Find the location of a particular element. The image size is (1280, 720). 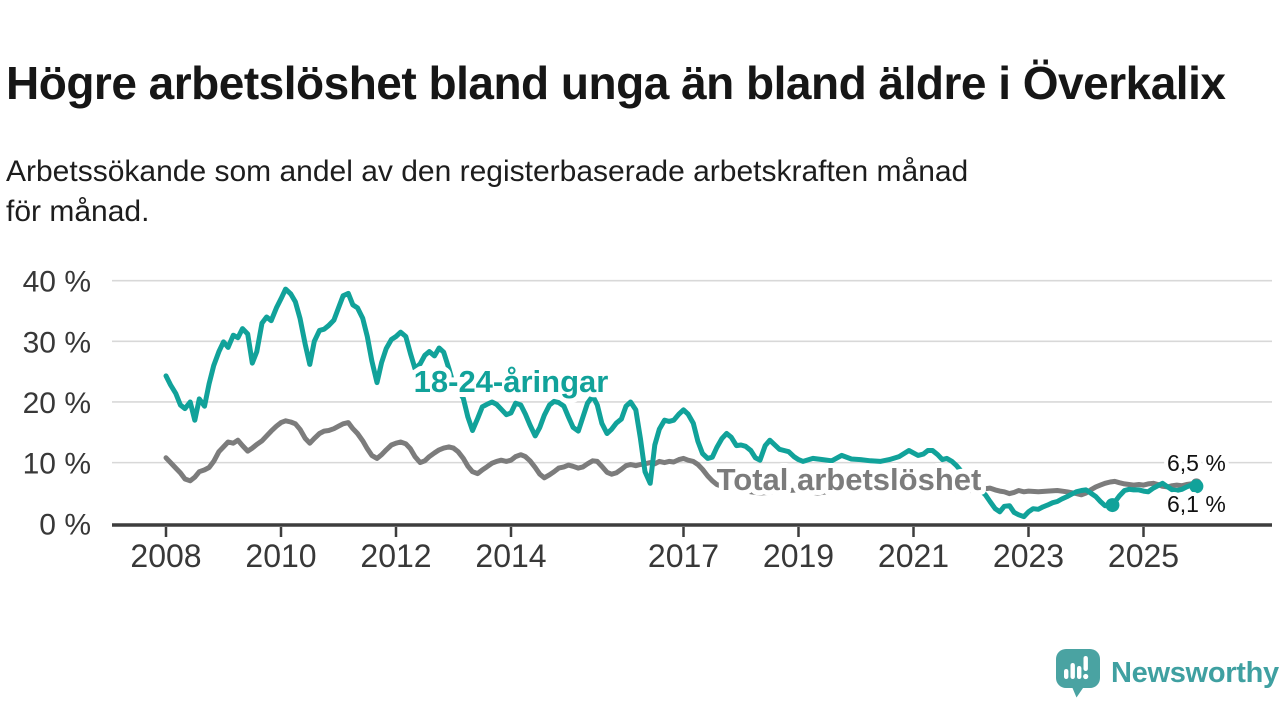

y-axis-label: 20 % is located at coordinates (57, 403).